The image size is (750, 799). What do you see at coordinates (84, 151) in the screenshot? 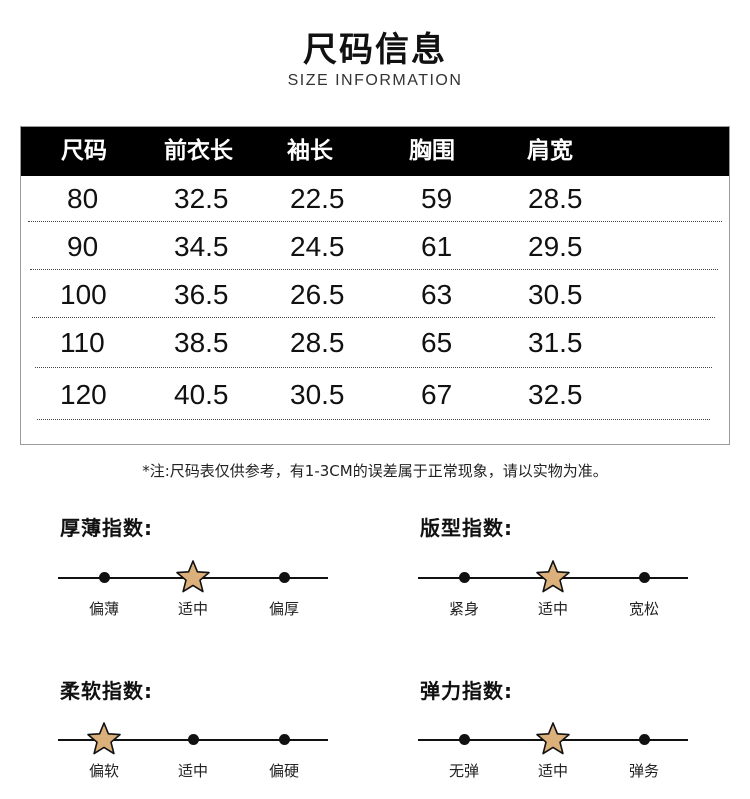
I see `column-header-size: 尺码` at bounding box center [84, 151].